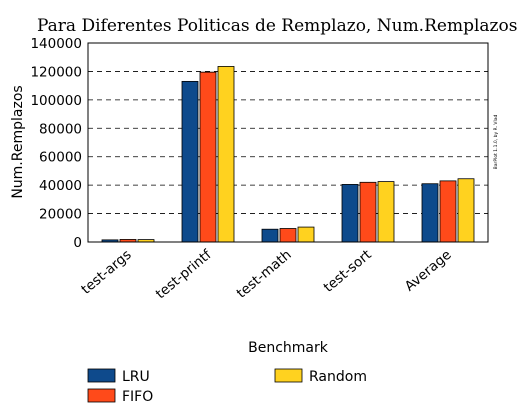 This screenshot has height=416, width=518. What do you see at coordinates (288, 375) in the screenshot?
I see `legend-swatch-random` at bounding box center [288, 375].